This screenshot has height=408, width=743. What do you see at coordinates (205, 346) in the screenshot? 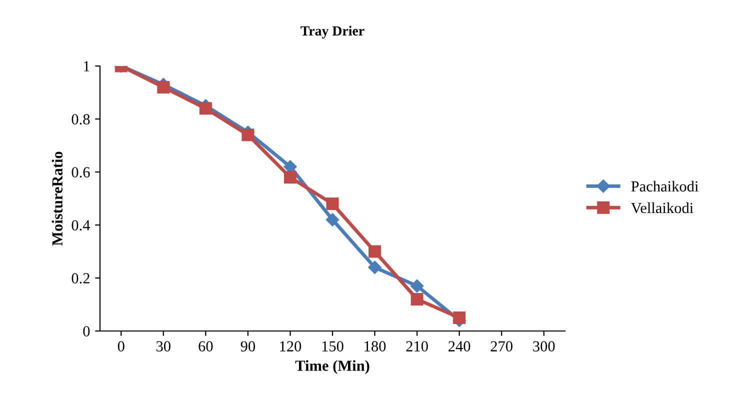
I see `x-tick-label: 60` at bounding box center [205, 346].